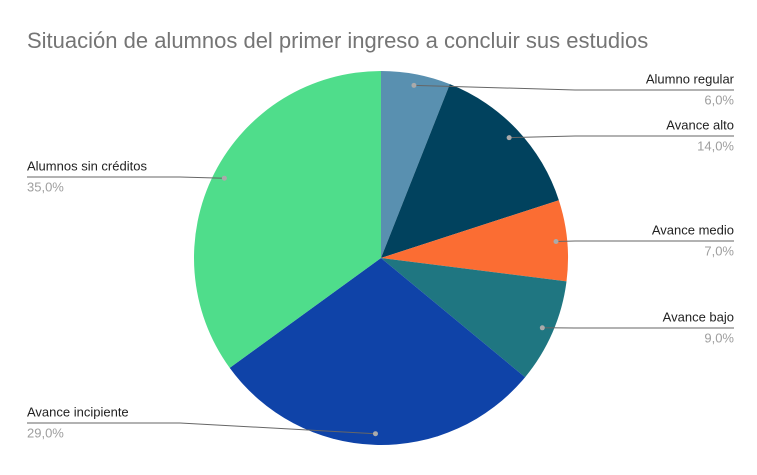 The image size is (757, 475). I want to click on slice-value: 7,0%, so click(719, 250).